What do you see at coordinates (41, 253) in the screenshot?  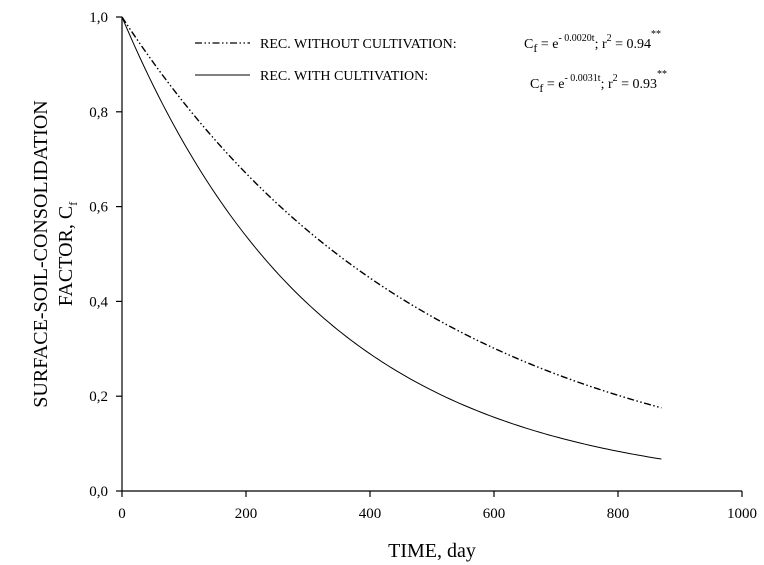 I see `y-axis-title-line1: SURFACE-SOIL-CONSOLIDATION` at bounding box center [41, 253].